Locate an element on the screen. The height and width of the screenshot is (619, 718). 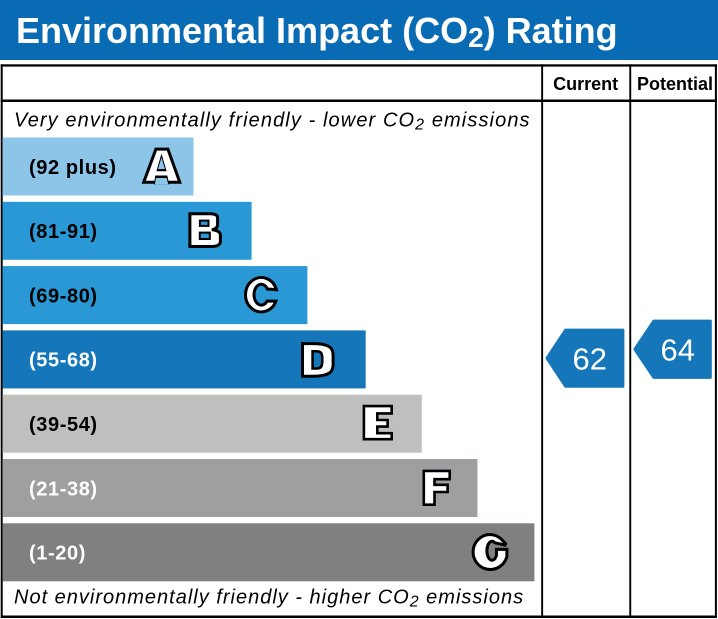
svg-text: (55-68) is located at coordinates (63, 361).